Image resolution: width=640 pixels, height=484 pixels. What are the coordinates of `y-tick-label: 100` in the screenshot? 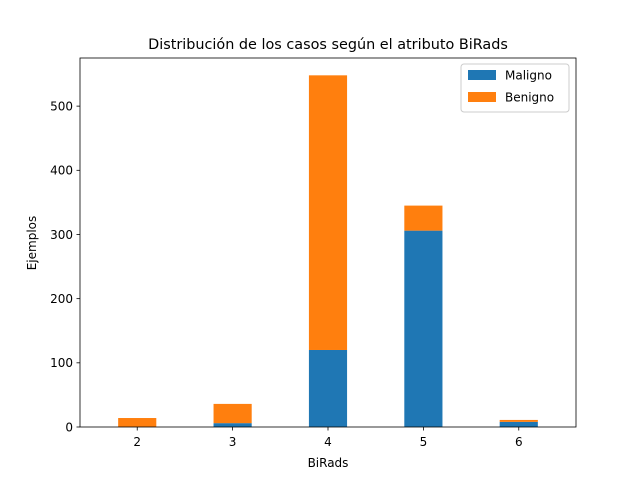 It's located at (61, 363).